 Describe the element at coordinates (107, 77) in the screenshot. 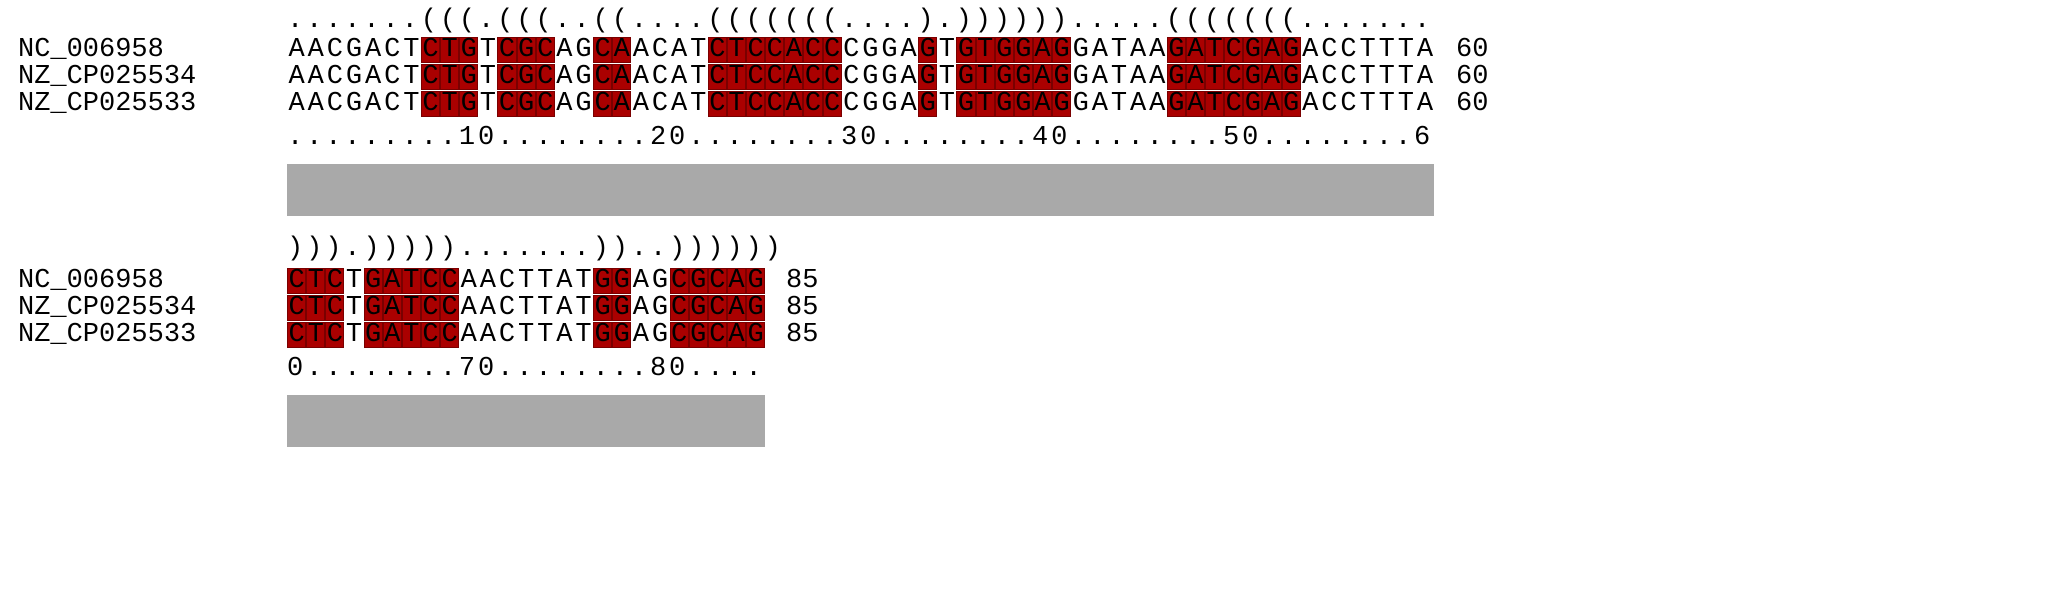

I see `sequence-name: NZ_CP025534` at that location.